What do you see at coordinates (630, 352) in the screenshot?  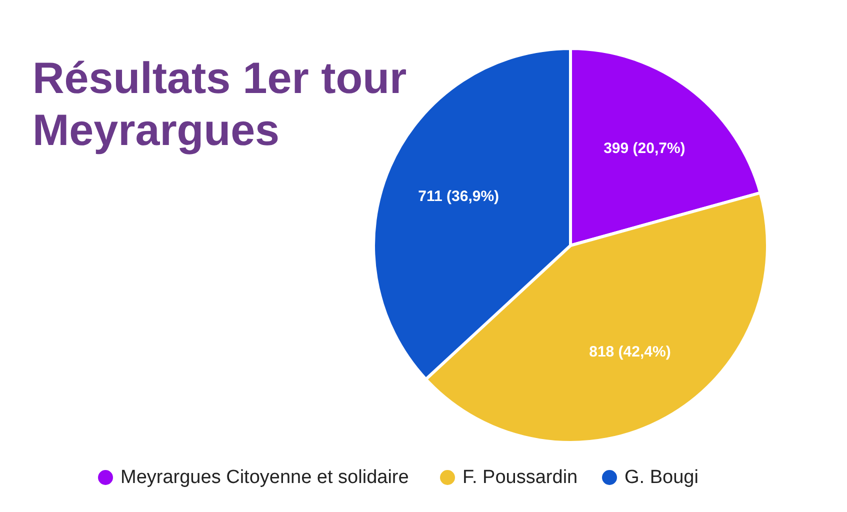 I see `data-label: 818 (42,4%)` at bounding box center [630, 352].